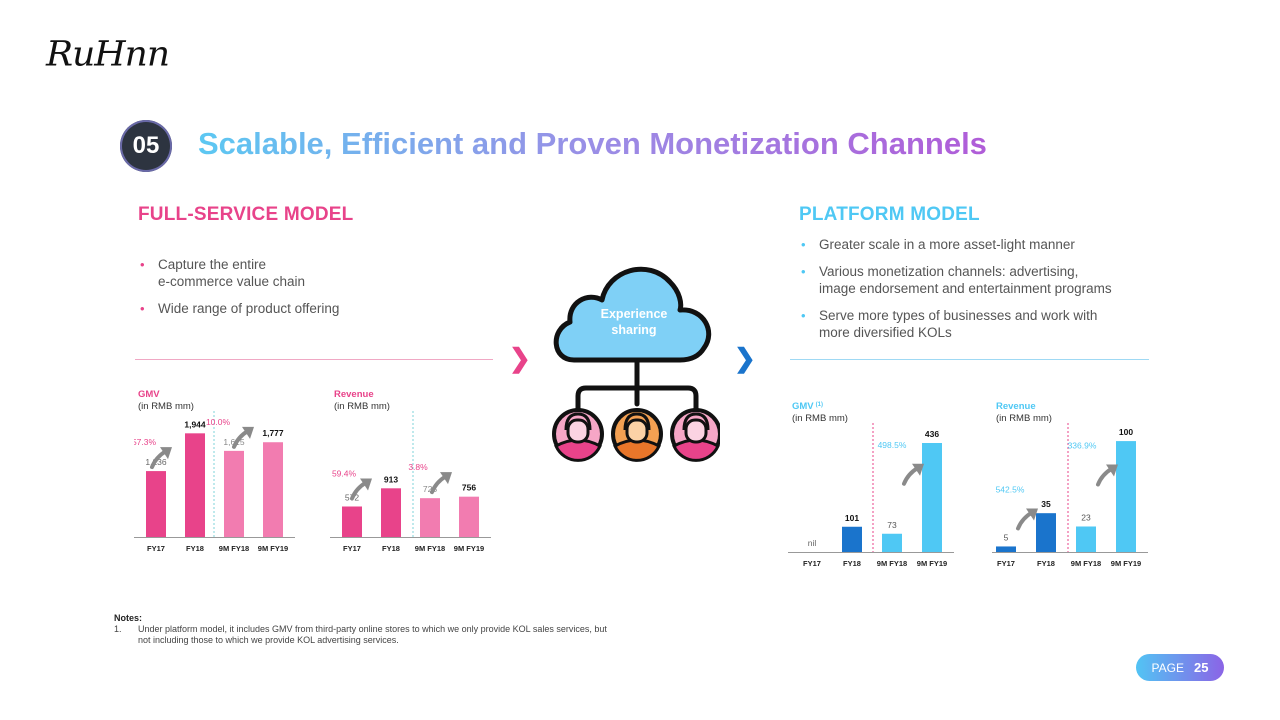  What do you see at coordinates (1046, 504) in the screenshot?
I see `data-label: 35` at bounding box center [1046, 504].